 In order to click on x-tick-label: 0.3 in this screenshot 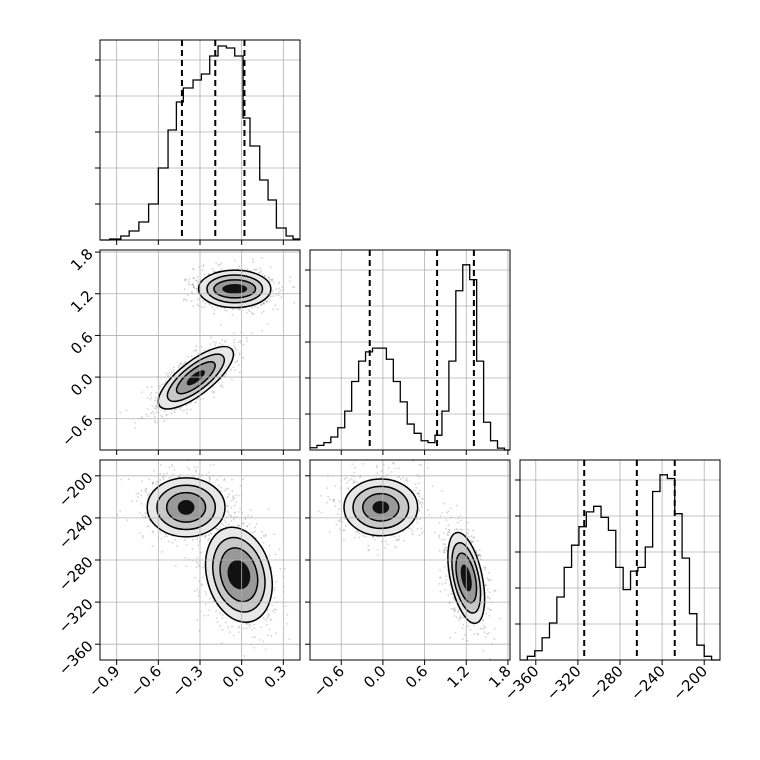, I will do `click(276, 677)`.